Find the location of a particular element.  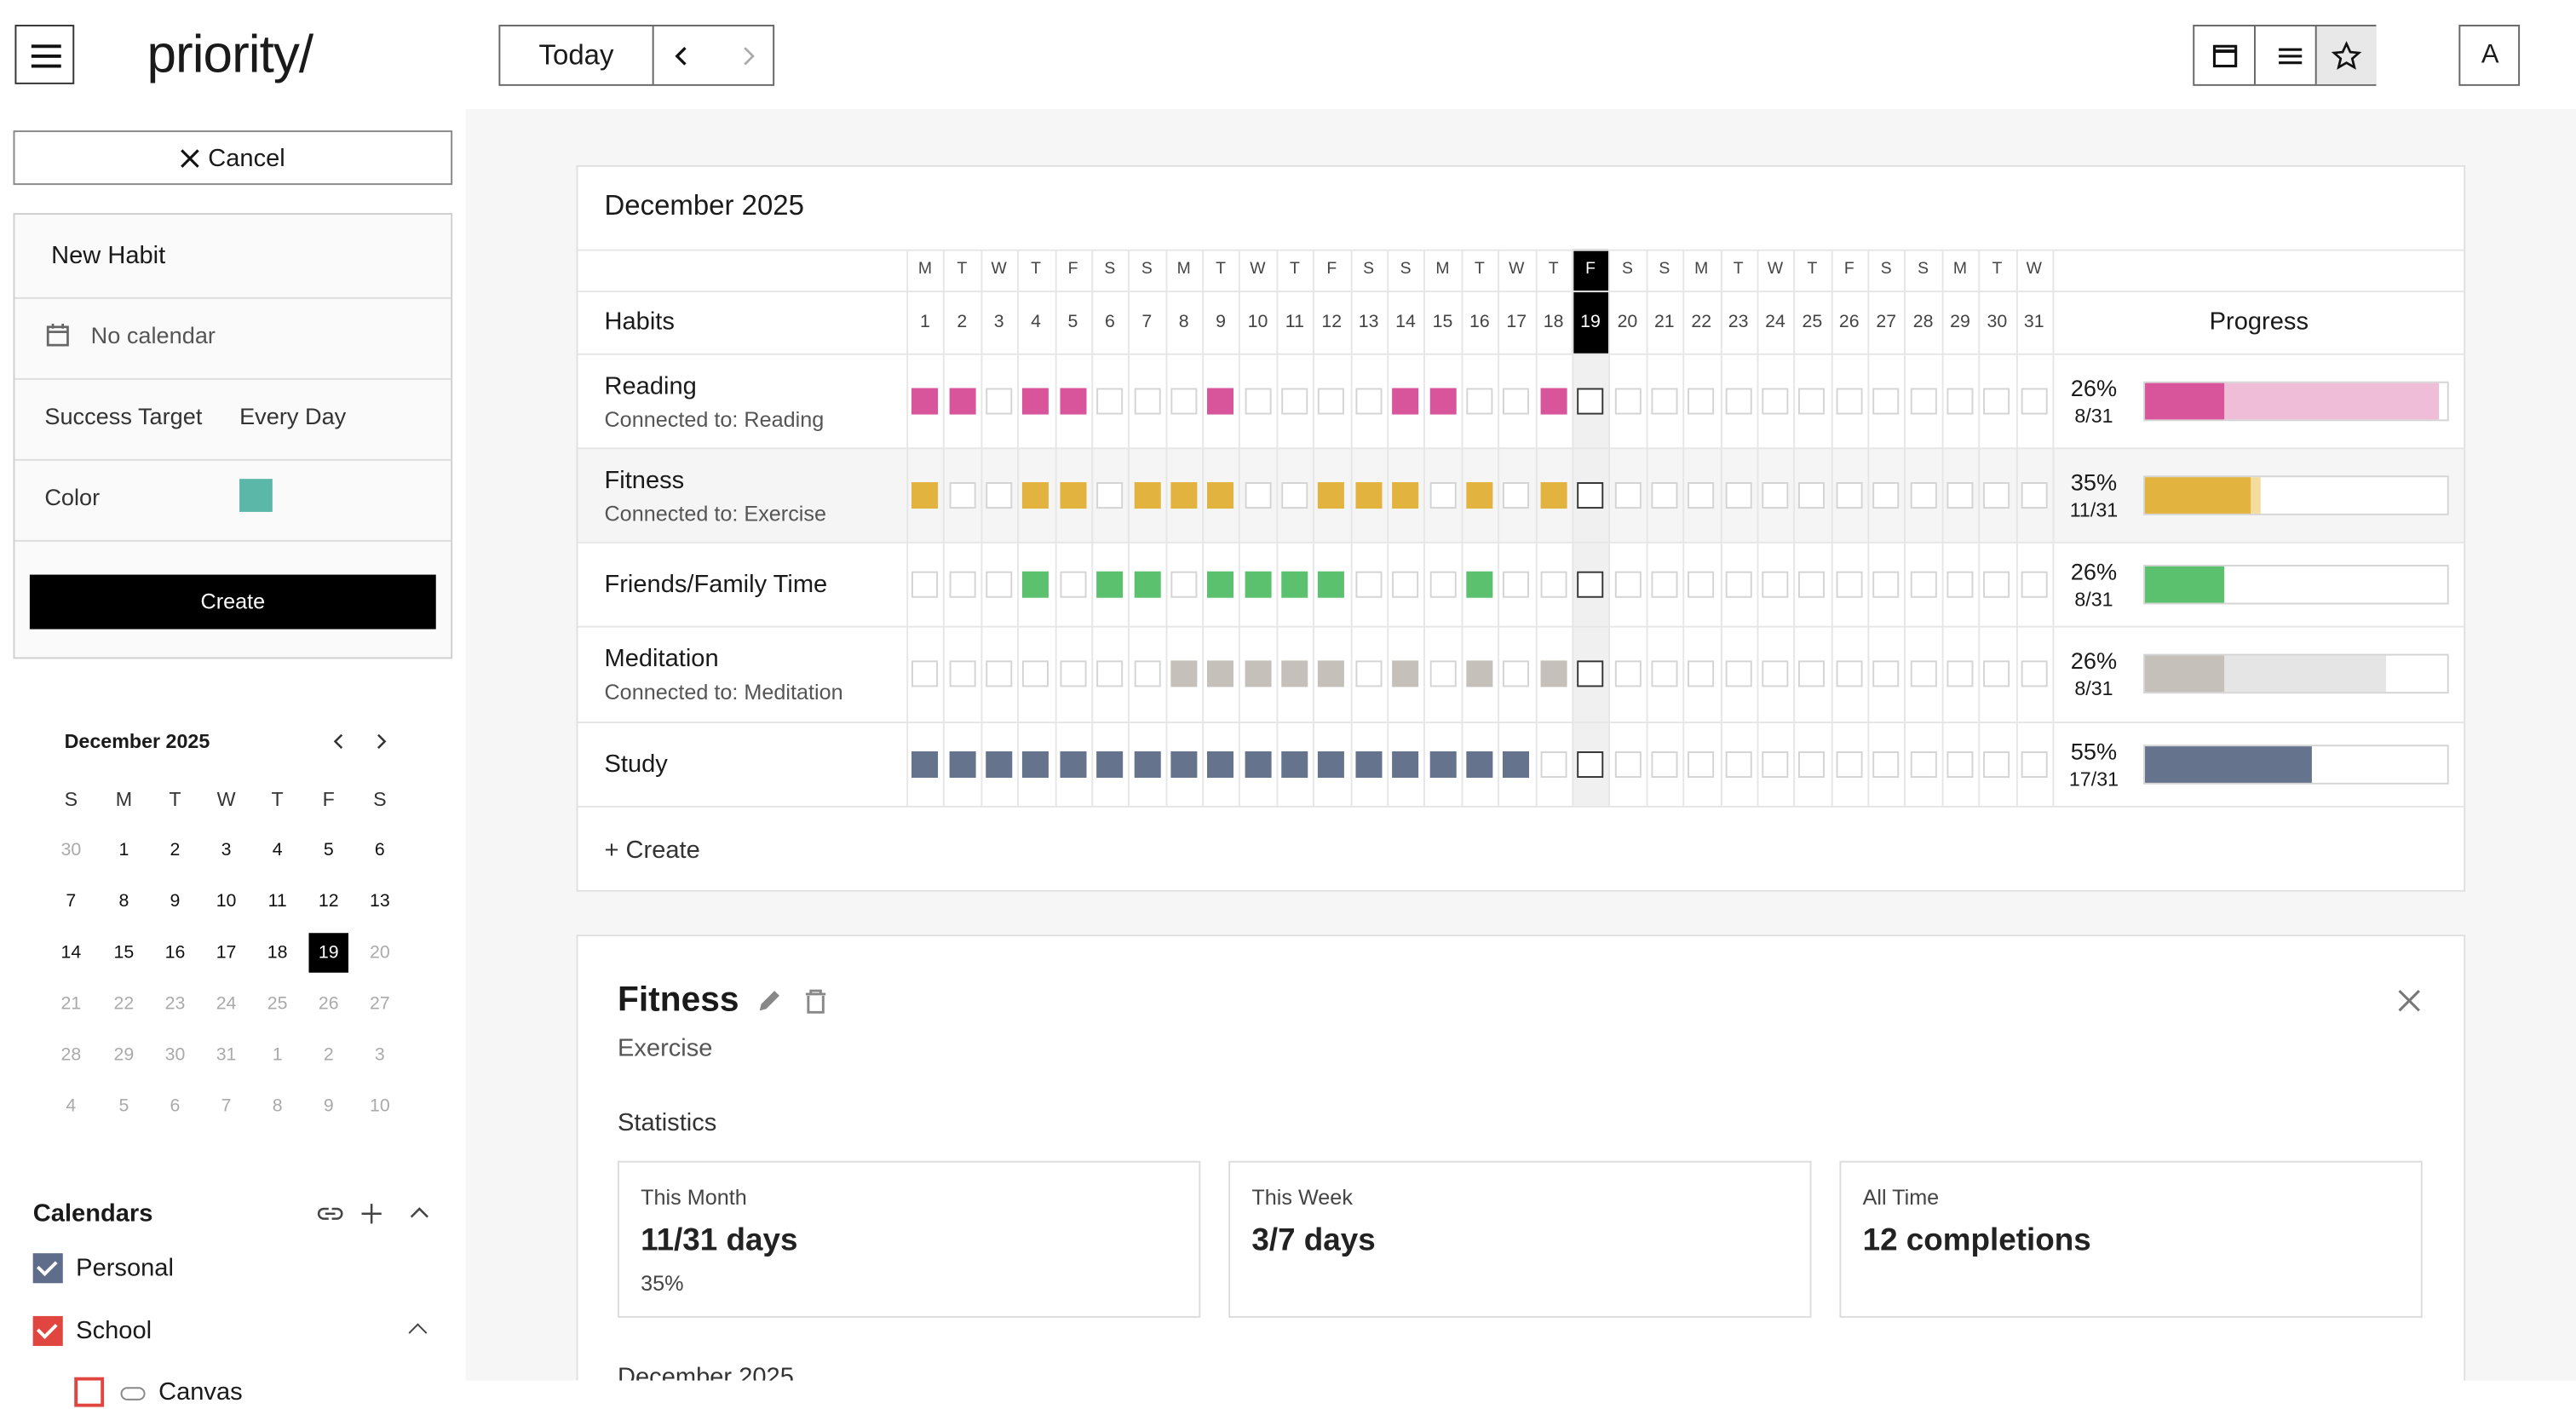

create-habit: + Create is located at coordinates (652, 850).